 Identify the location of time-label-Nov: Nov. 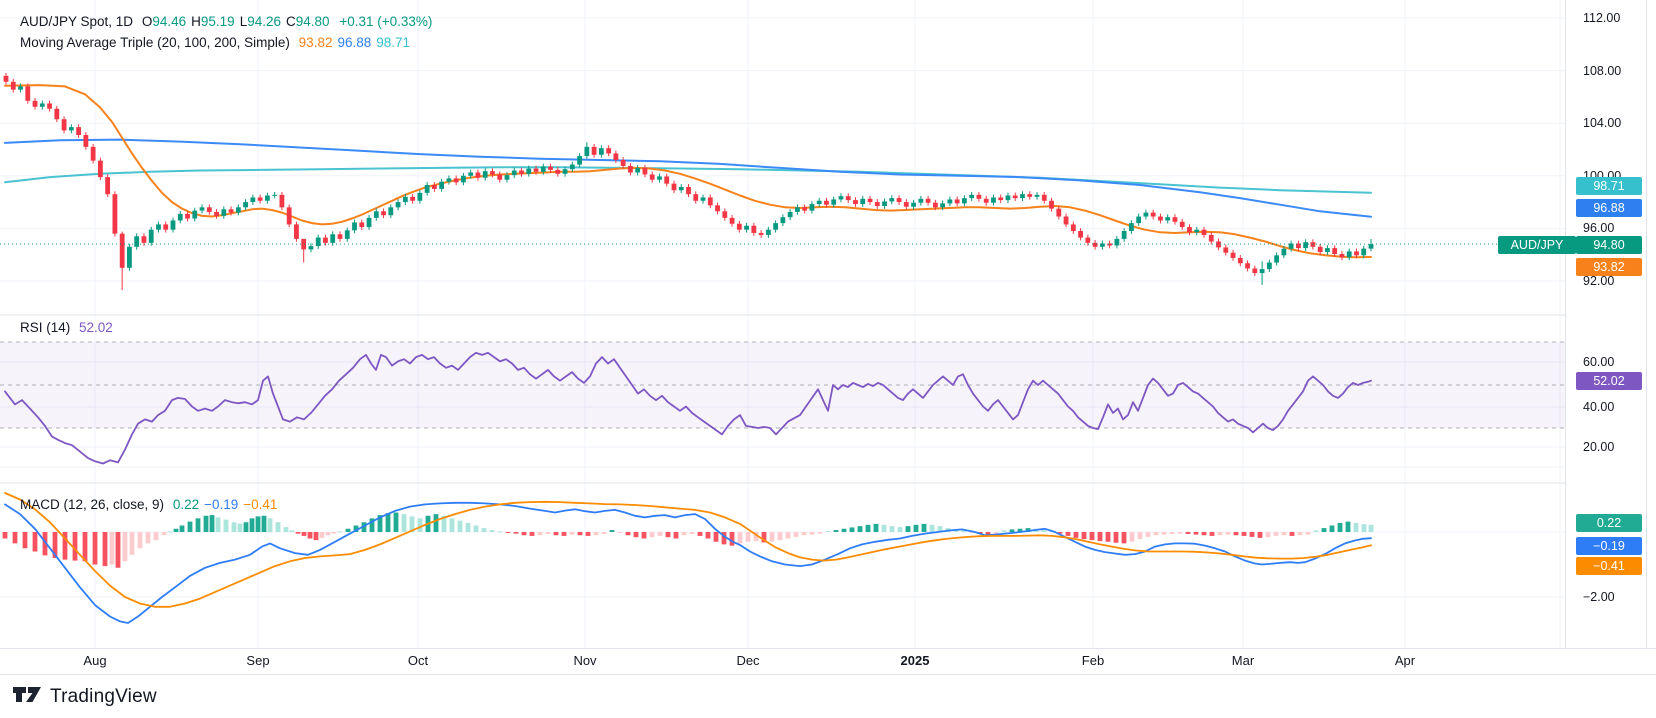
(585, 660).